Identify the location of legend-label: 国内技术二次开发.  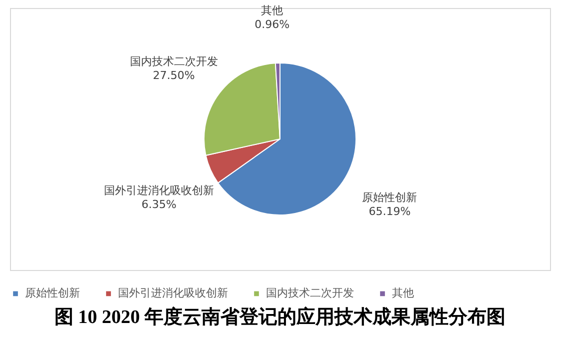
(310, 293).